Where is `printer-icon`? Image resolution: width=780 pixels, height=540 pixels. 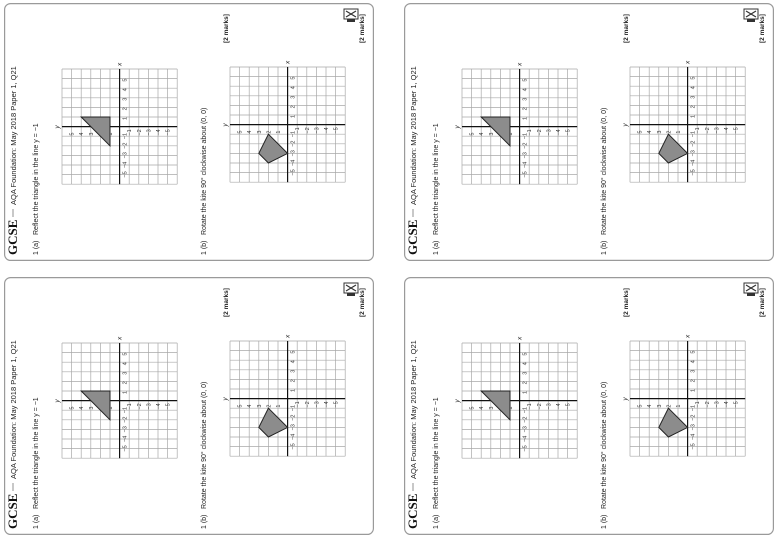
printer-icon is located at coordinates (751, 15).